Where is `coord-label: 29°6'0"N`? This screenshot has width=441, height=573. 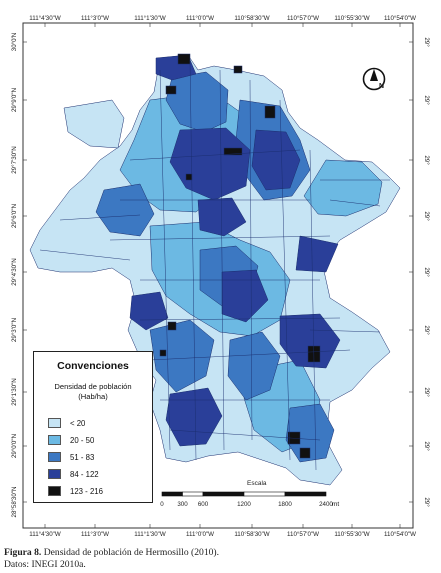
coord-label: 29°6'0"N is located at coordinates (14, 216).